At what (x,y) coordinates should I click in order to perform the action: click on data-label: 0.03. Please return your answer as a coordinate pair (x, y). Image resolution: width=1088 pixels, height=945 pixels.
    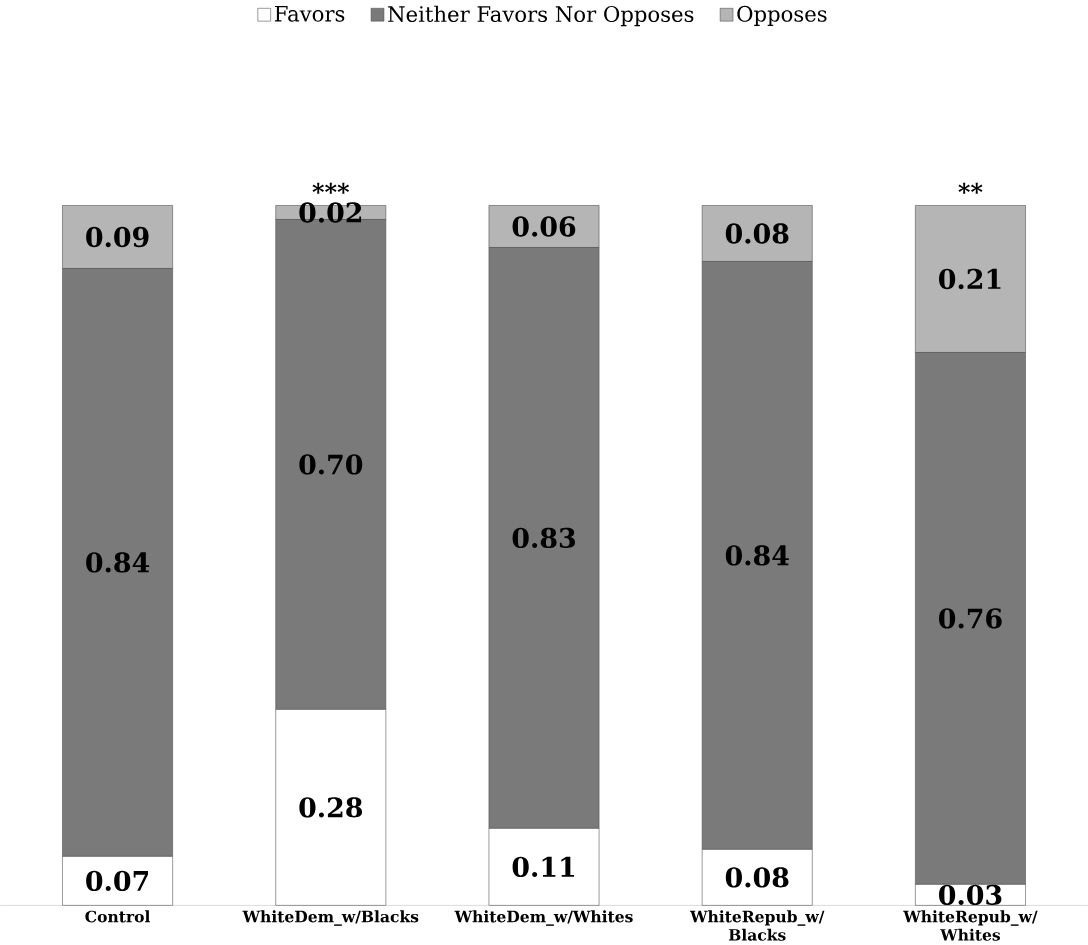
    Looking at the image, I should click on (970, 894).